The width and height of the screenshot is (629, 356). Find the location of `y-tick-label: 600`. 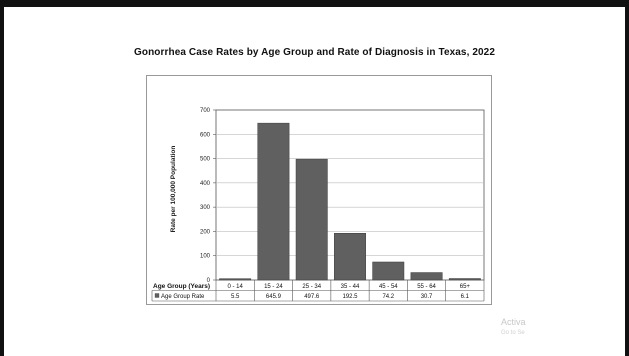

y-tick-label: 600 is located at coordinates (205, 135).